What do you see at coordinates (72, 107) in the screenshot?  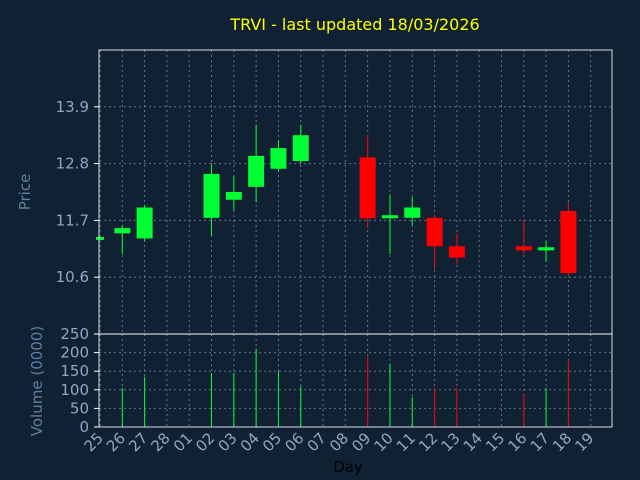 I see `price-tick-label: 13.9` at bounding box center [72, 107].